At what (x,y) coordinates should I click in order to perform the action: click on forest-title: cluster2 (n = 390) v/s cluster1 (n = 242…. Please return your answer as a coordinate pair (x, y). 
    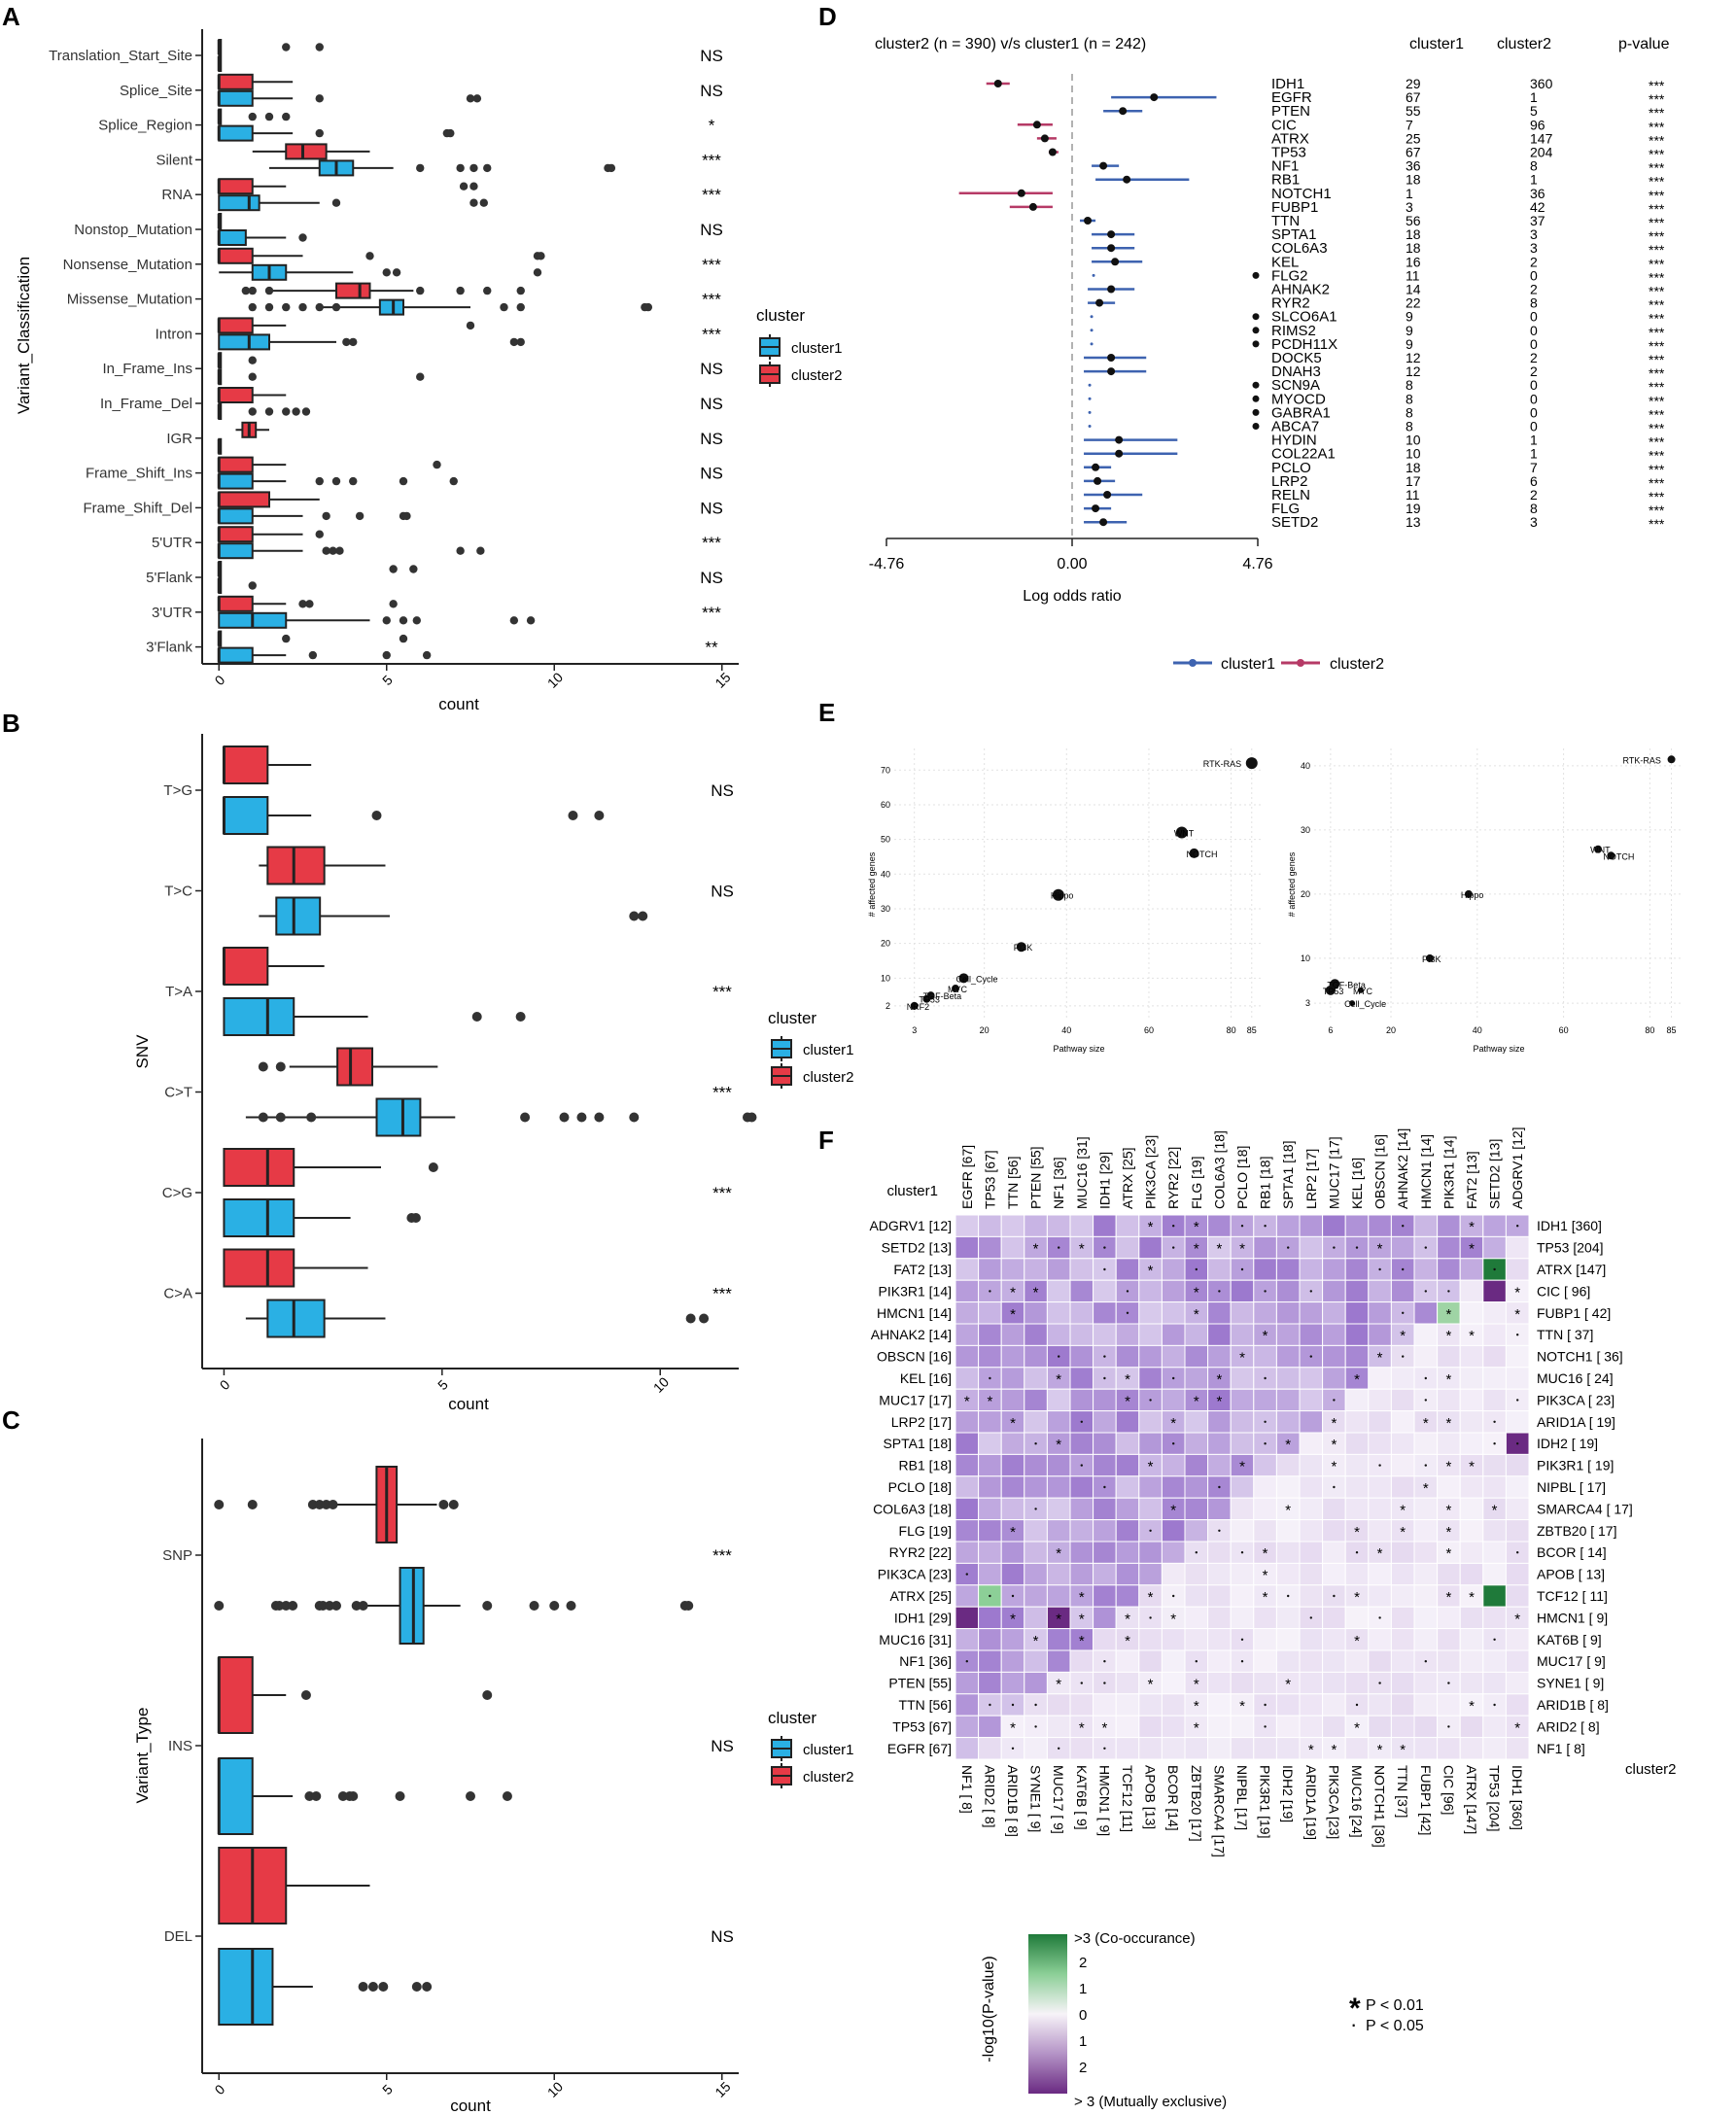
    Looking at the image, I should click on (1010, 44).